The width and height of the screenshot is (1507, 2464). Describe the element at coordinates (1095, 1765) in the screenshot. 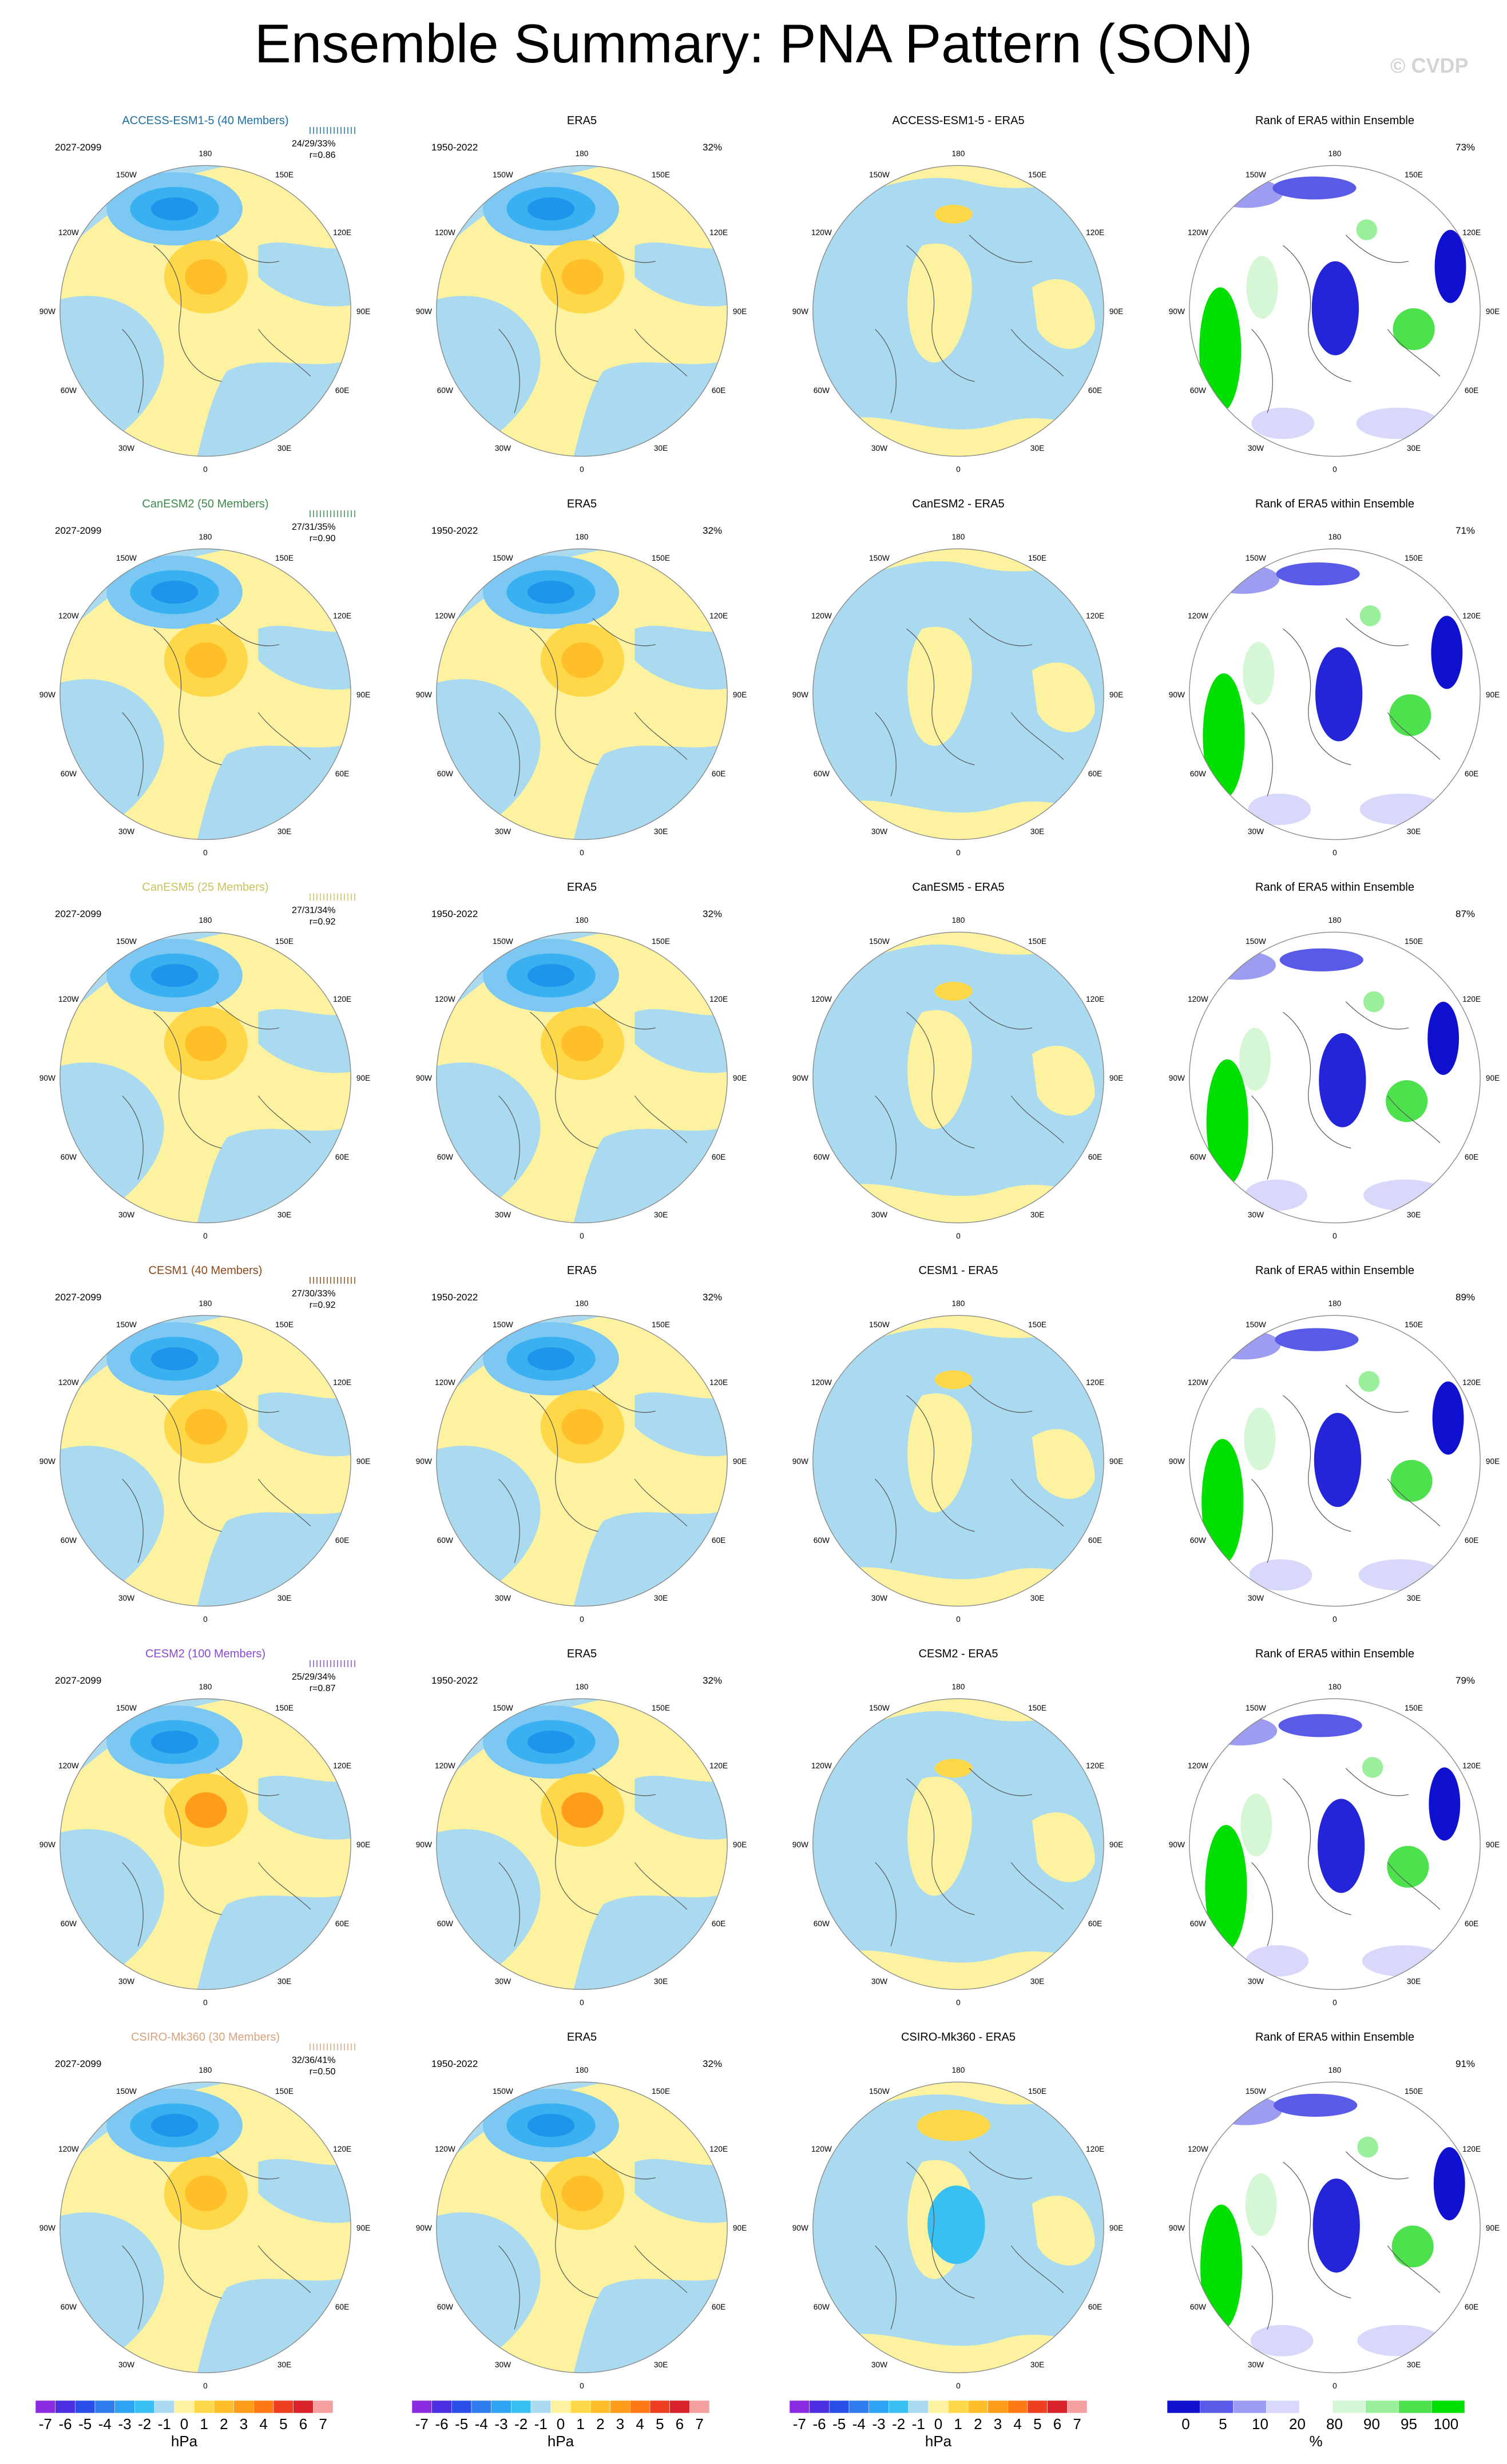

I see `lon-label: 120E` at that location.